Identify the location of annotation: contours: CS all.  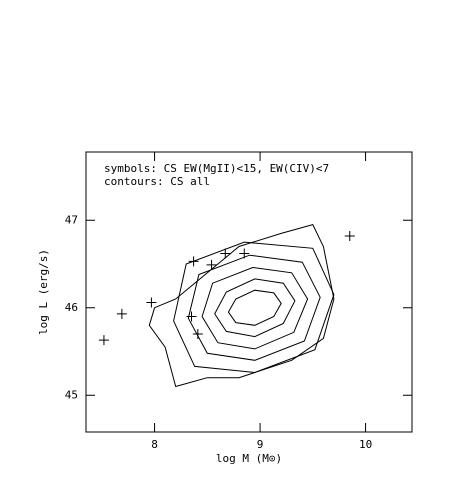
(157, 181).